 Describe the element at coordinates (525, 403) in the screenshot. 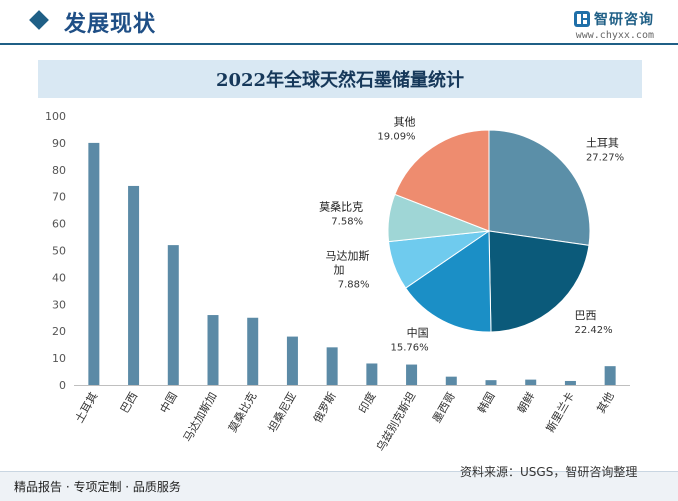

I see `x-tick-label: 朝鲜` at that location.